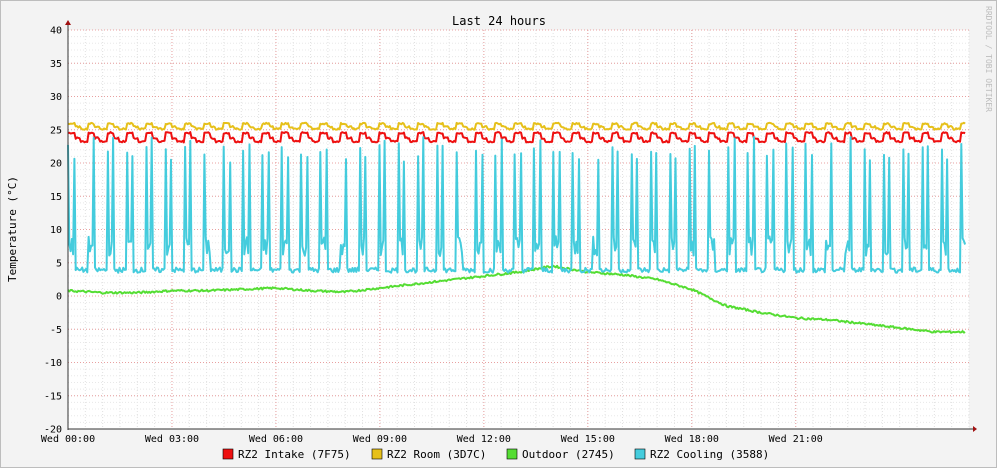 This screenshot has height=468, width=997. Describe the element at coordinates (68, 22) in the screenshot. I see `y-axis-arrow` at that location.